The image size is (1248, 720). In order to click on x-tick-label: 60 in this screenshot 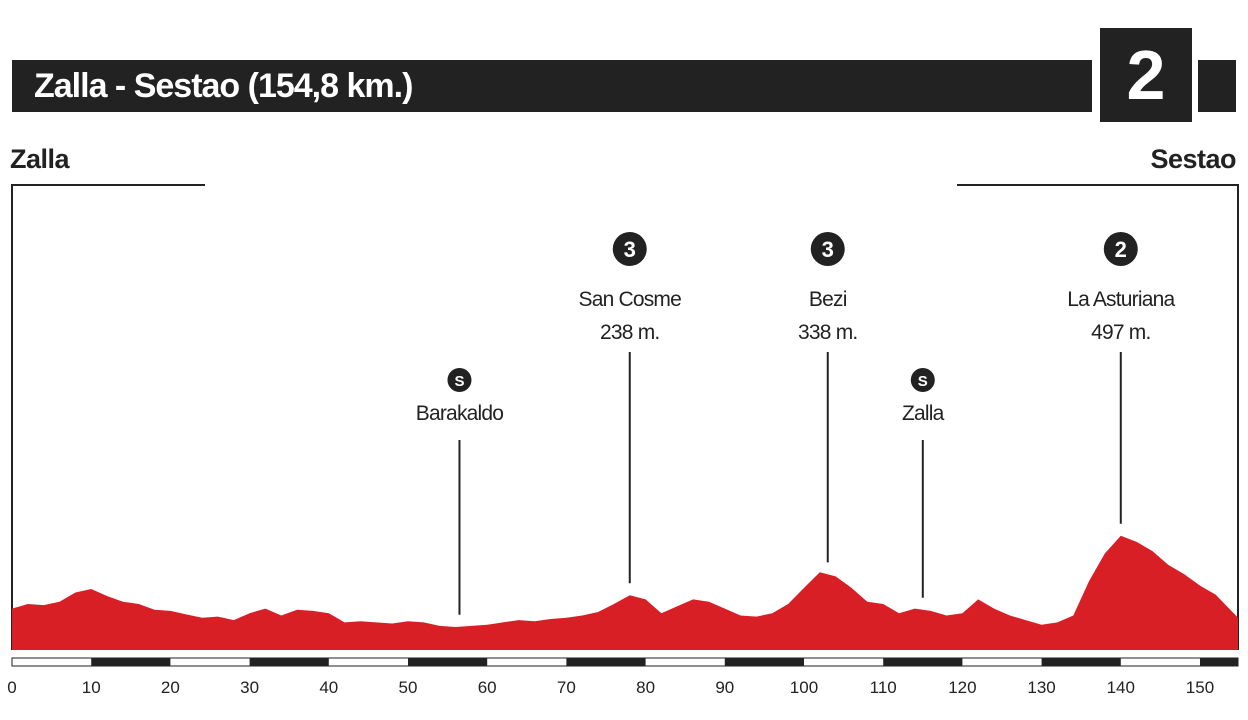, I will do `click(487, 687)`.